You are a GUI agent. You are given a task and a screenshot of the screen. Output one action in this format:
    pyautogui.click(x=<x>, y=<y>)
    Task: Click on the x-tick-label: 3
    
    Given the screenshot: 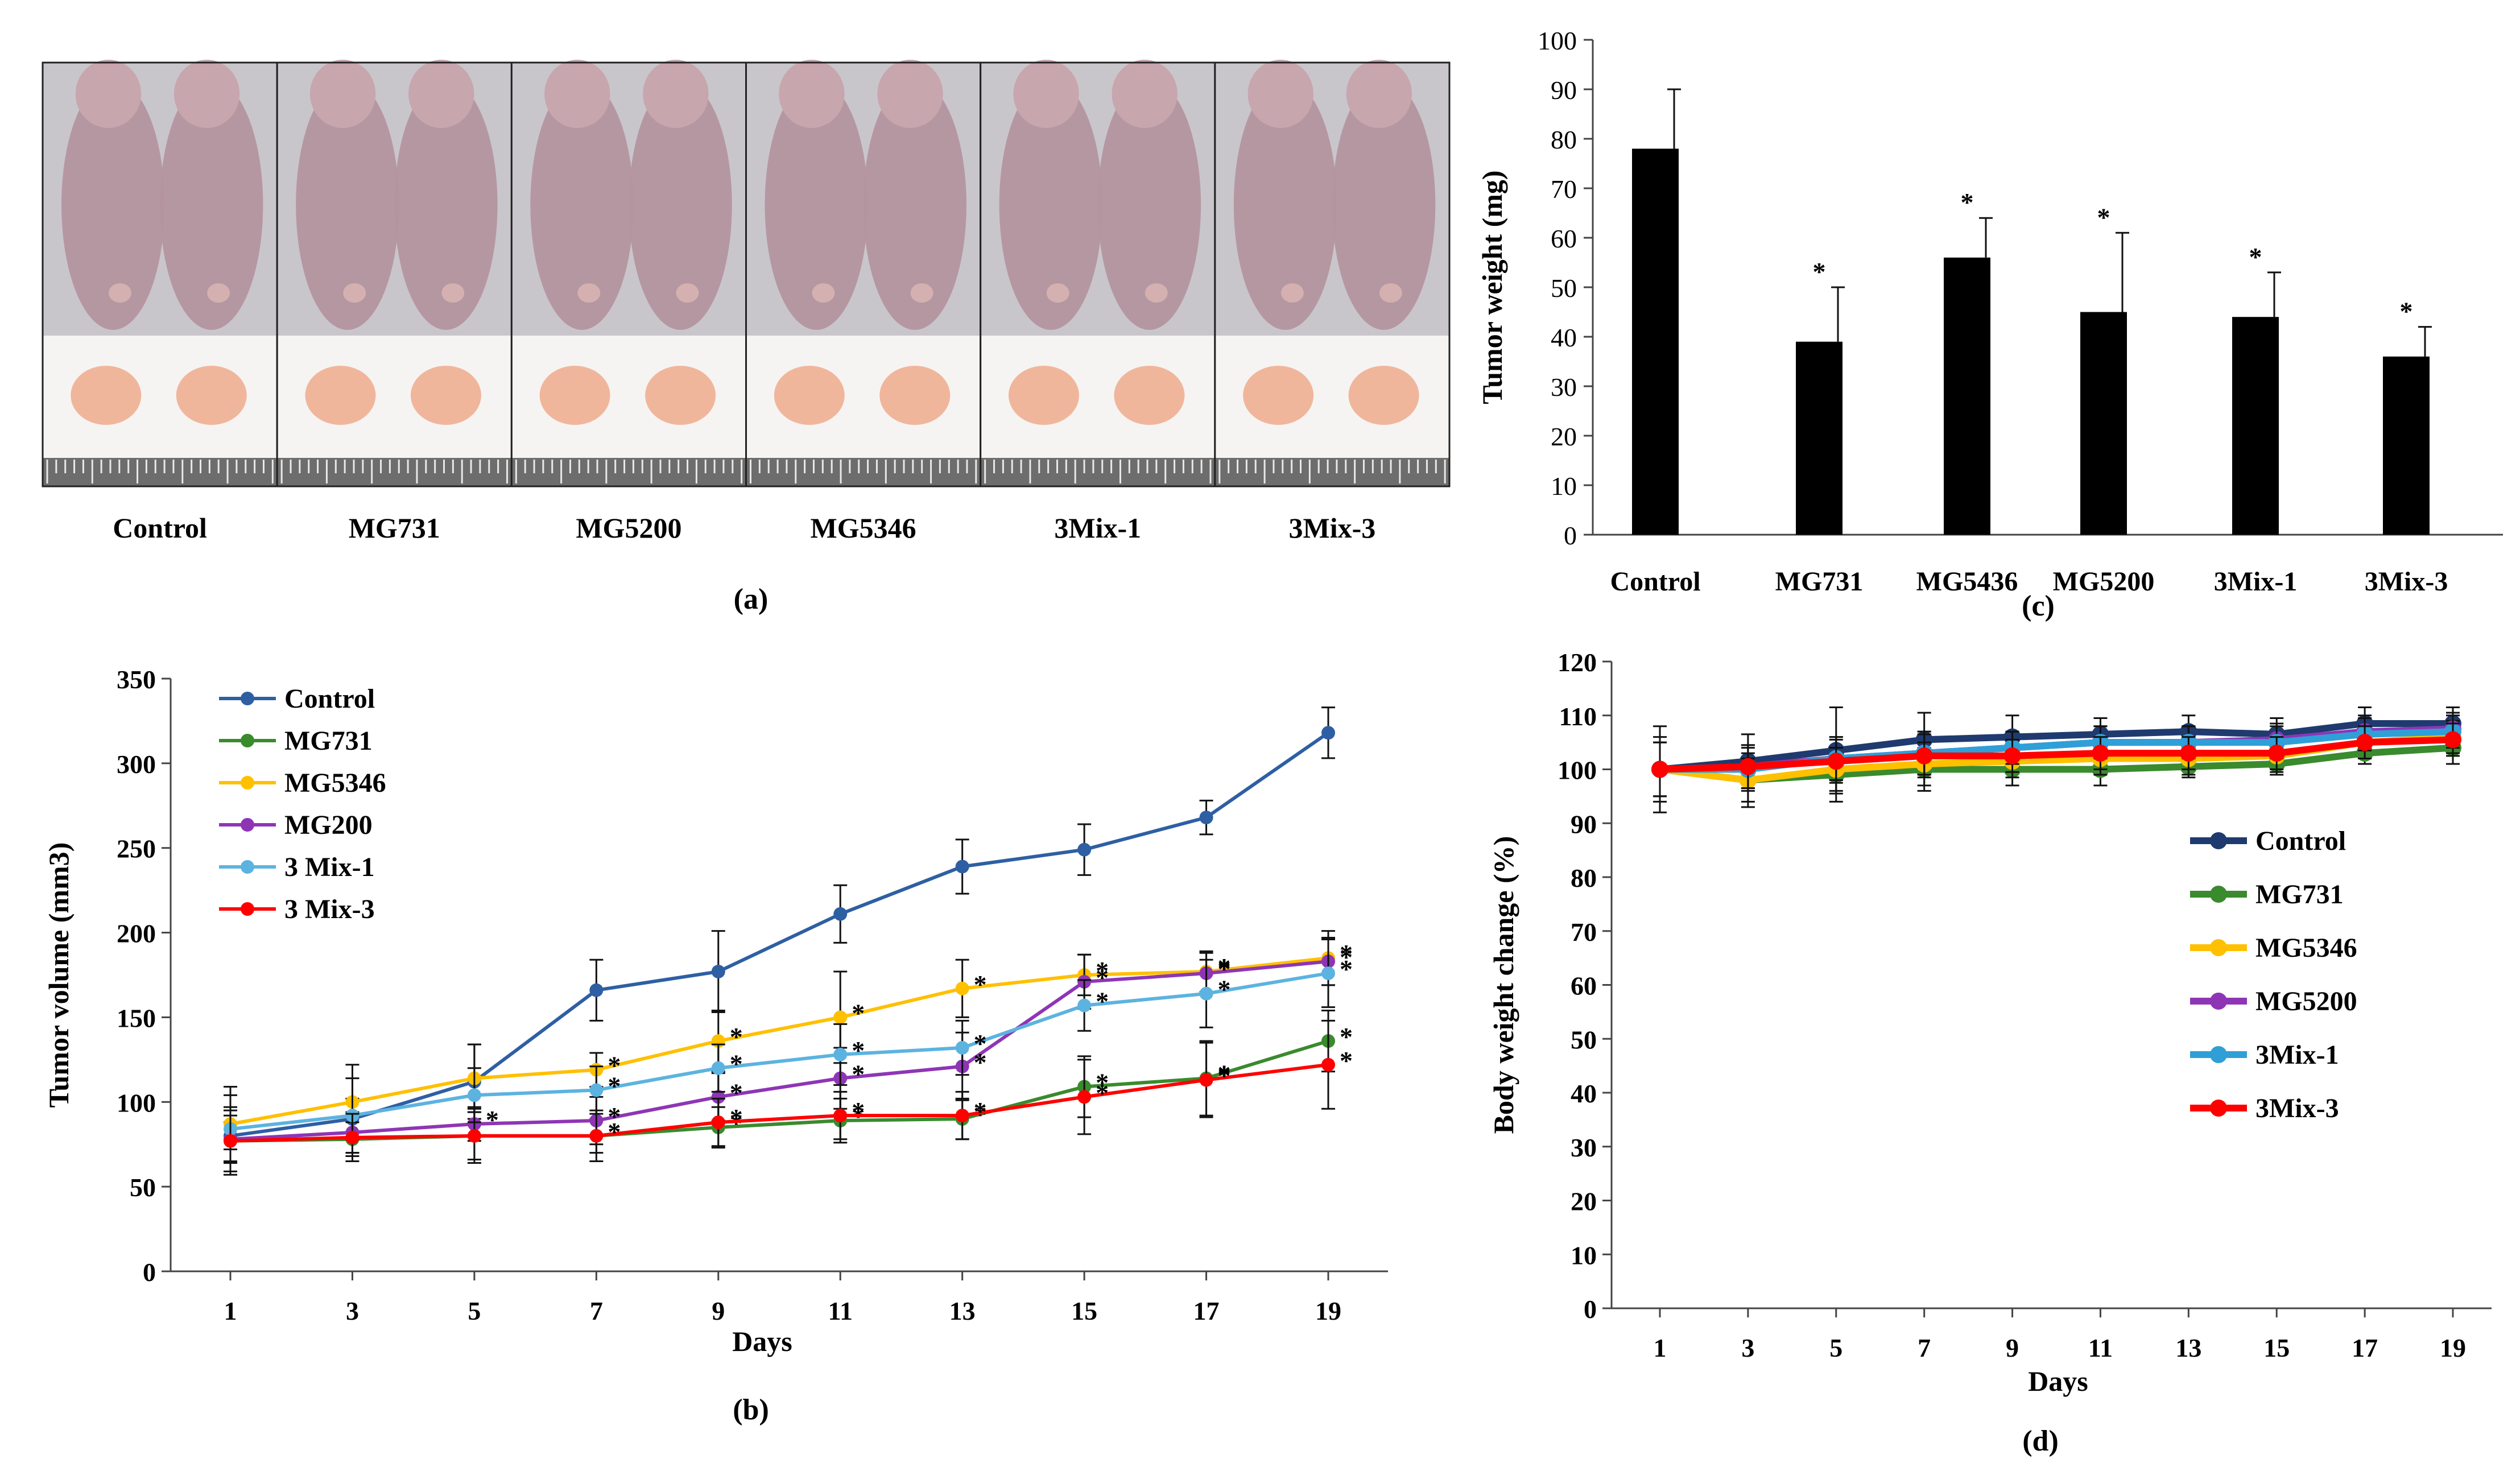 What is the action you would take?
    pyautogui.click(x=352, y=1310)
    